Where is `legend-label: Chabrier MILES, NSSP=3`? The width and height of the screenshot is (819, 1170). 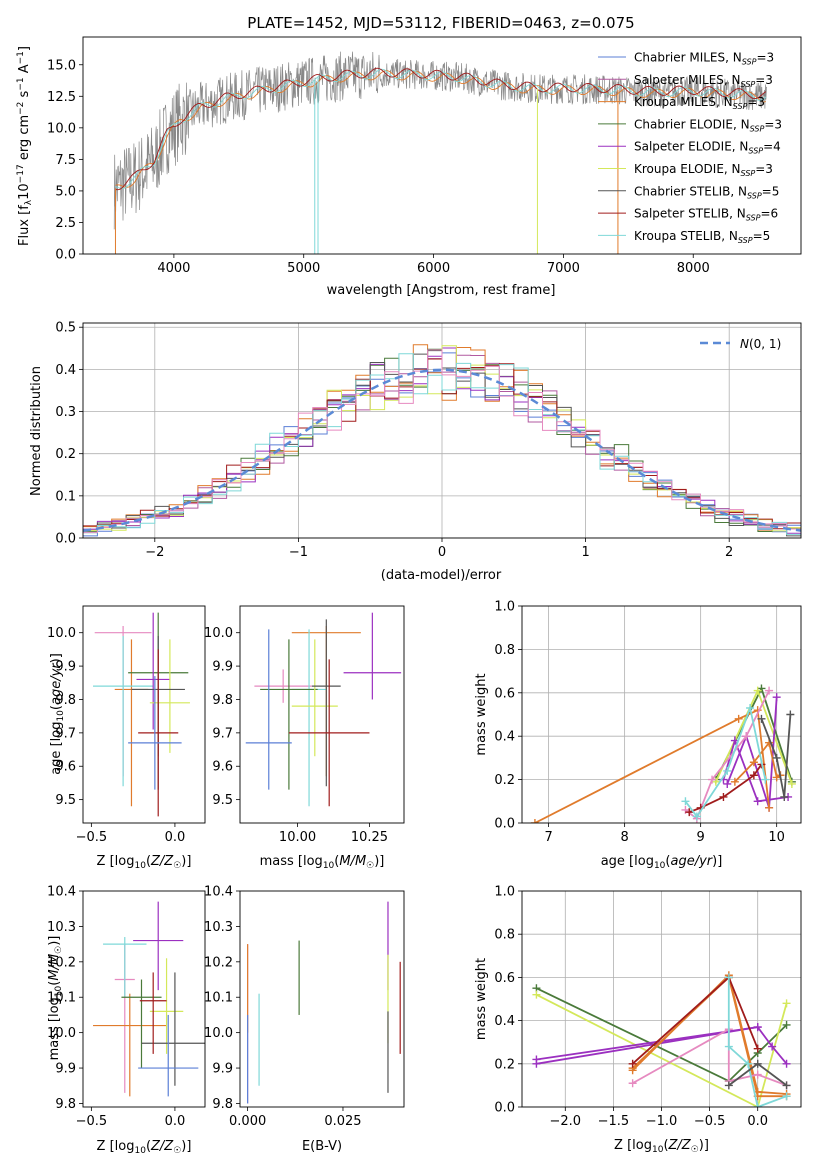
legend-label: Chabrier MILES, NSSP=3 is located at coordinates (704, 59).